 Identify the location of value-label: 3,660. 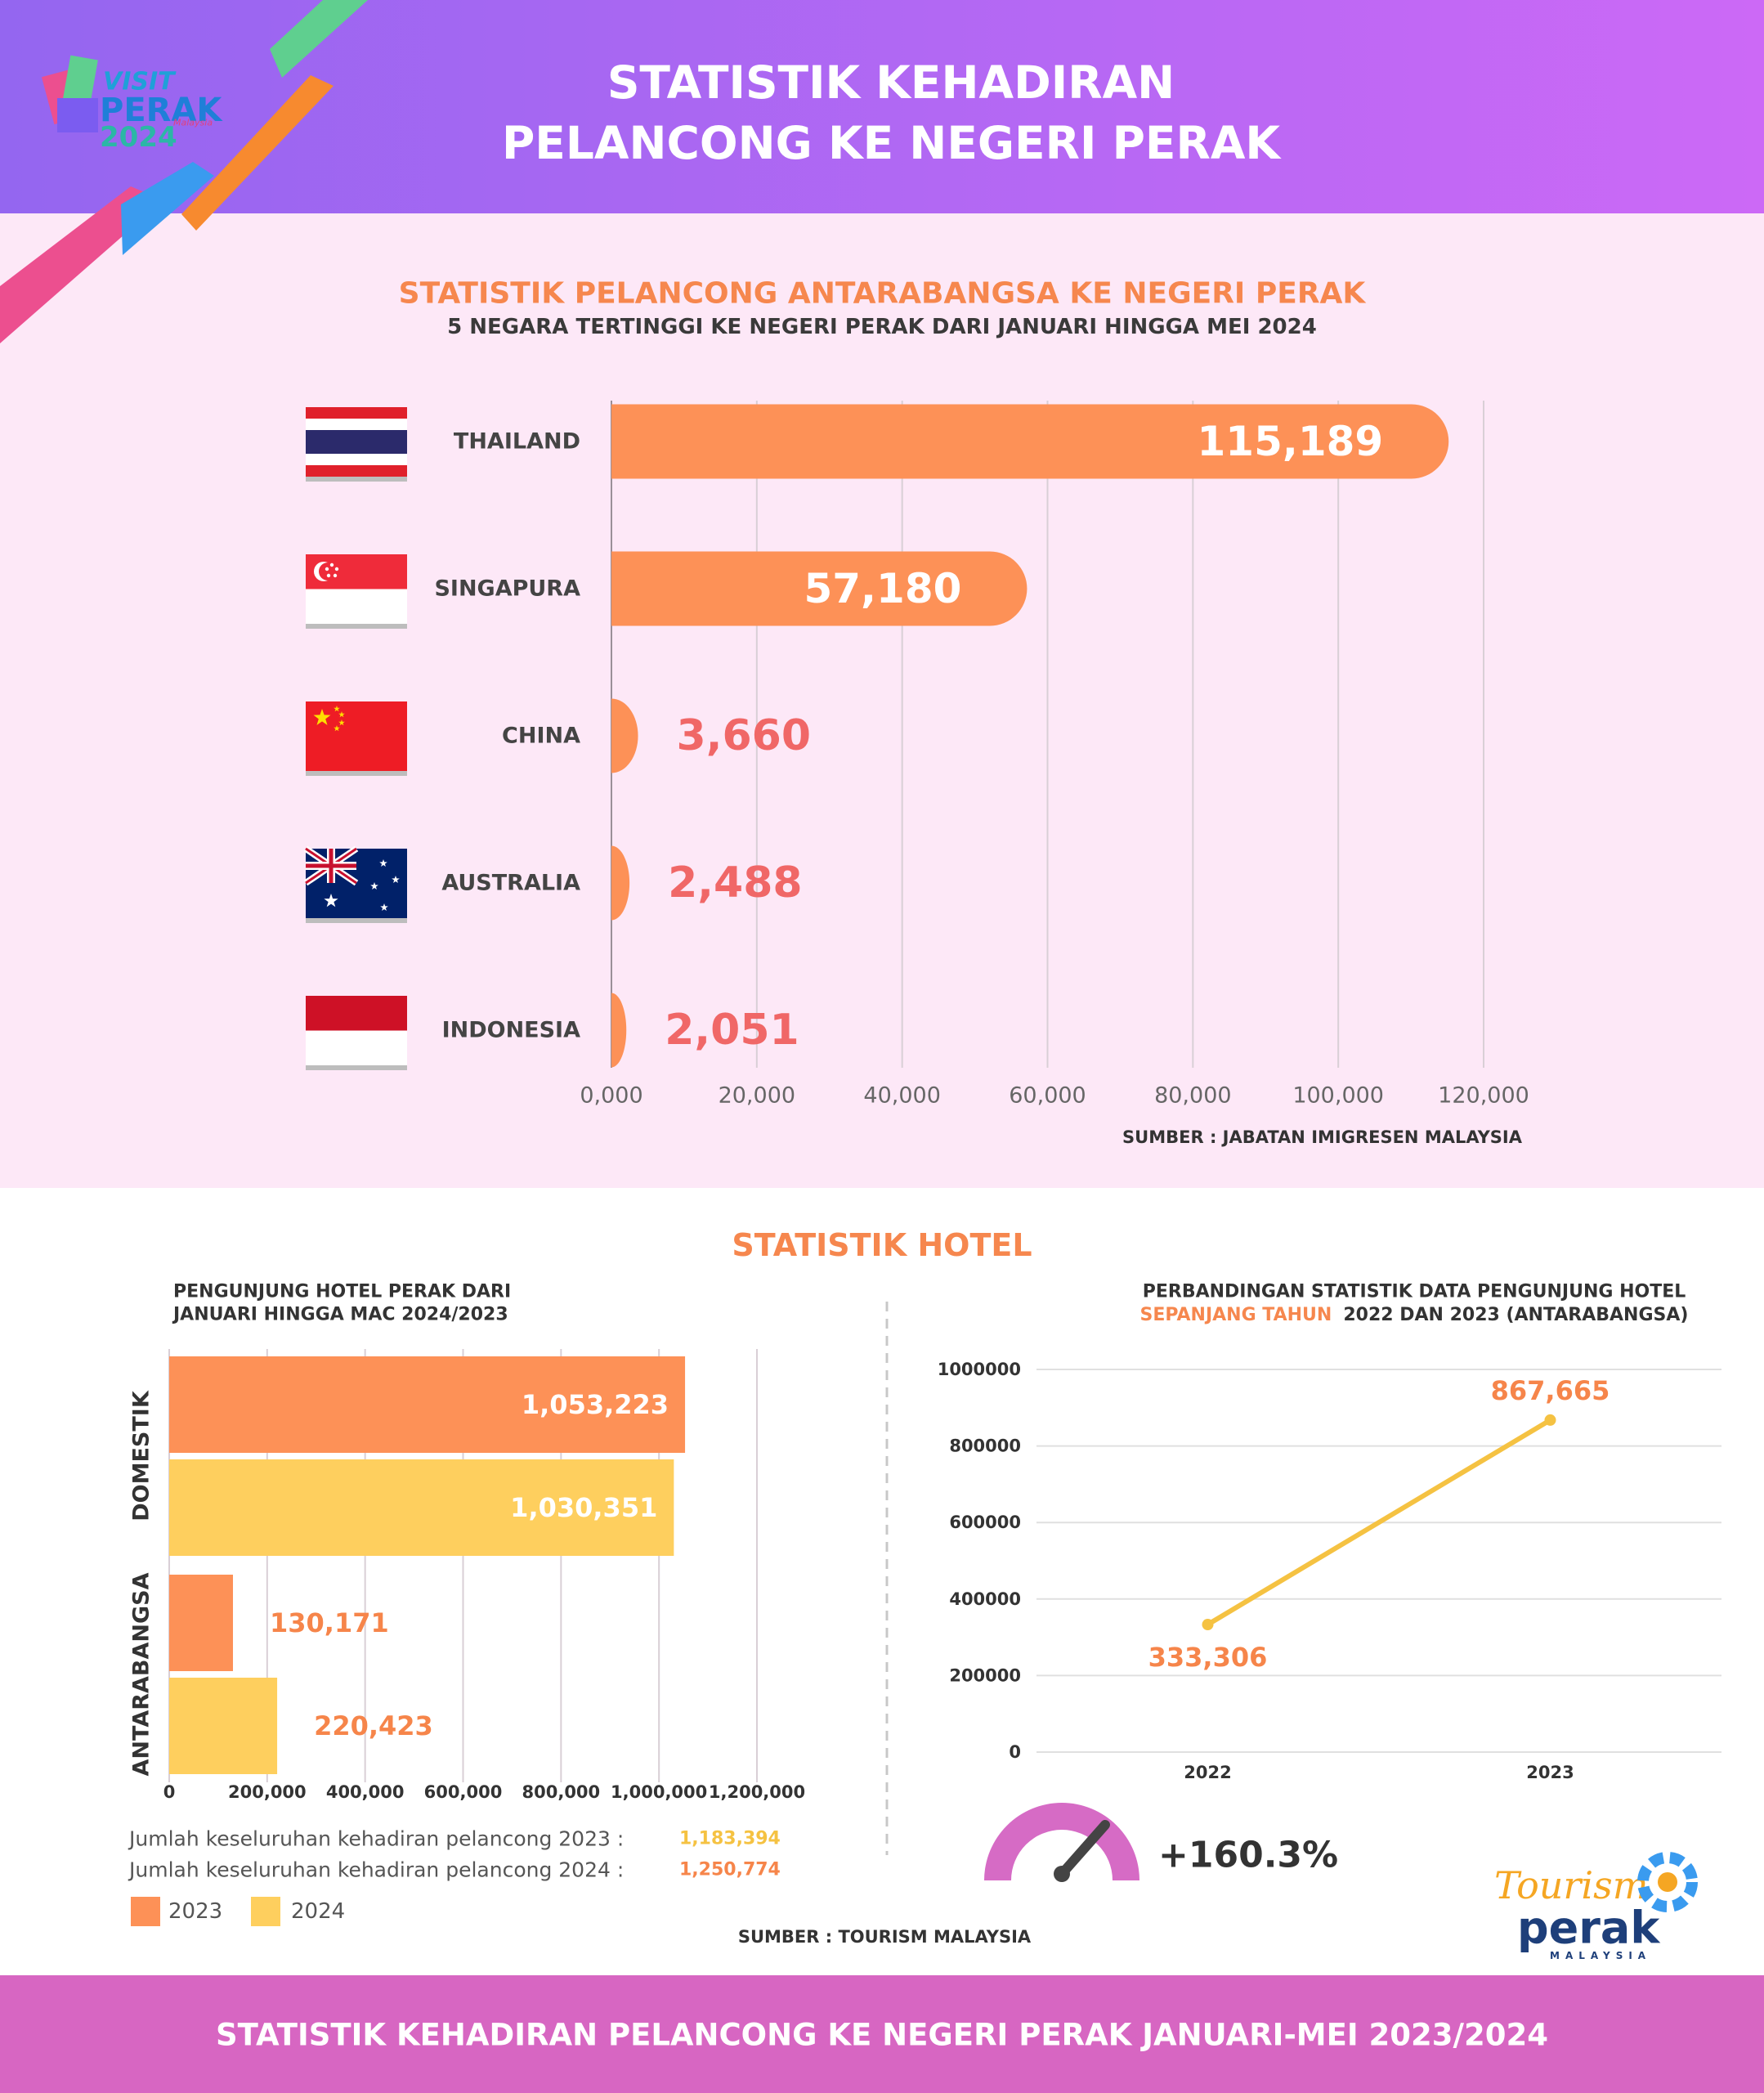
(744, 736).